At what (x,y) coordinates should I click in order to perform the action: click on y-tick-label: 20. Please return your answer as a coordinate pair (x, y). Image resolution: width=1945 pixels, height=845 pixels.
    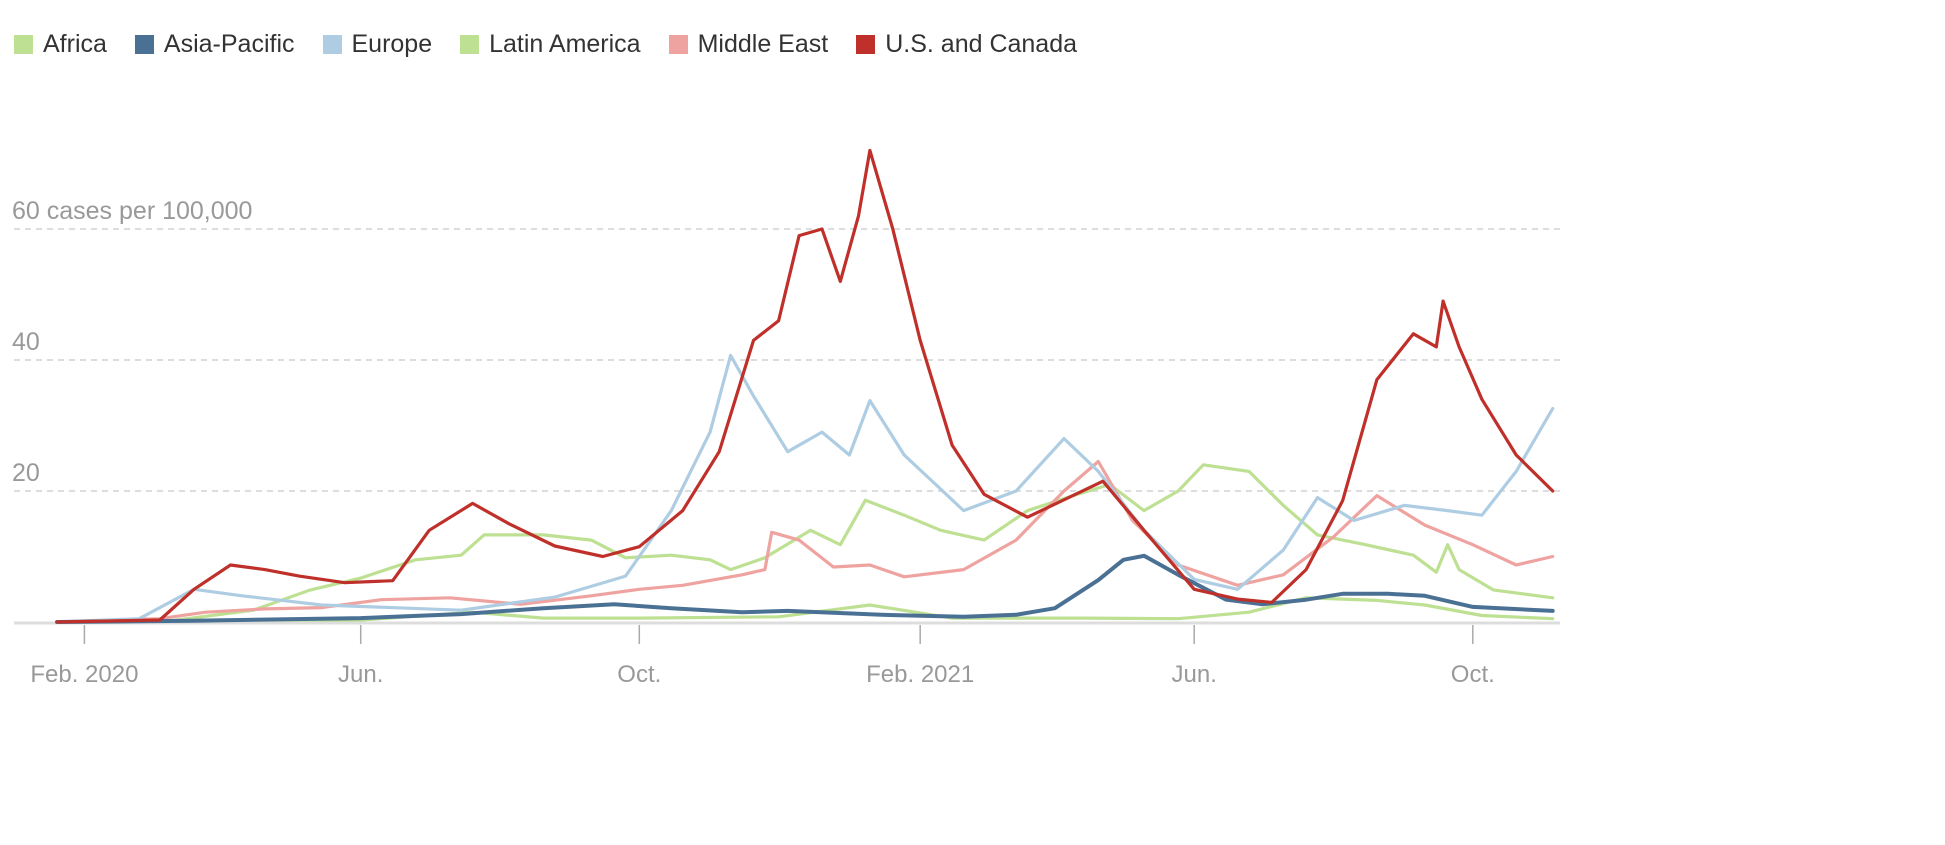
    Looking at the image, I should click on (26, 473).